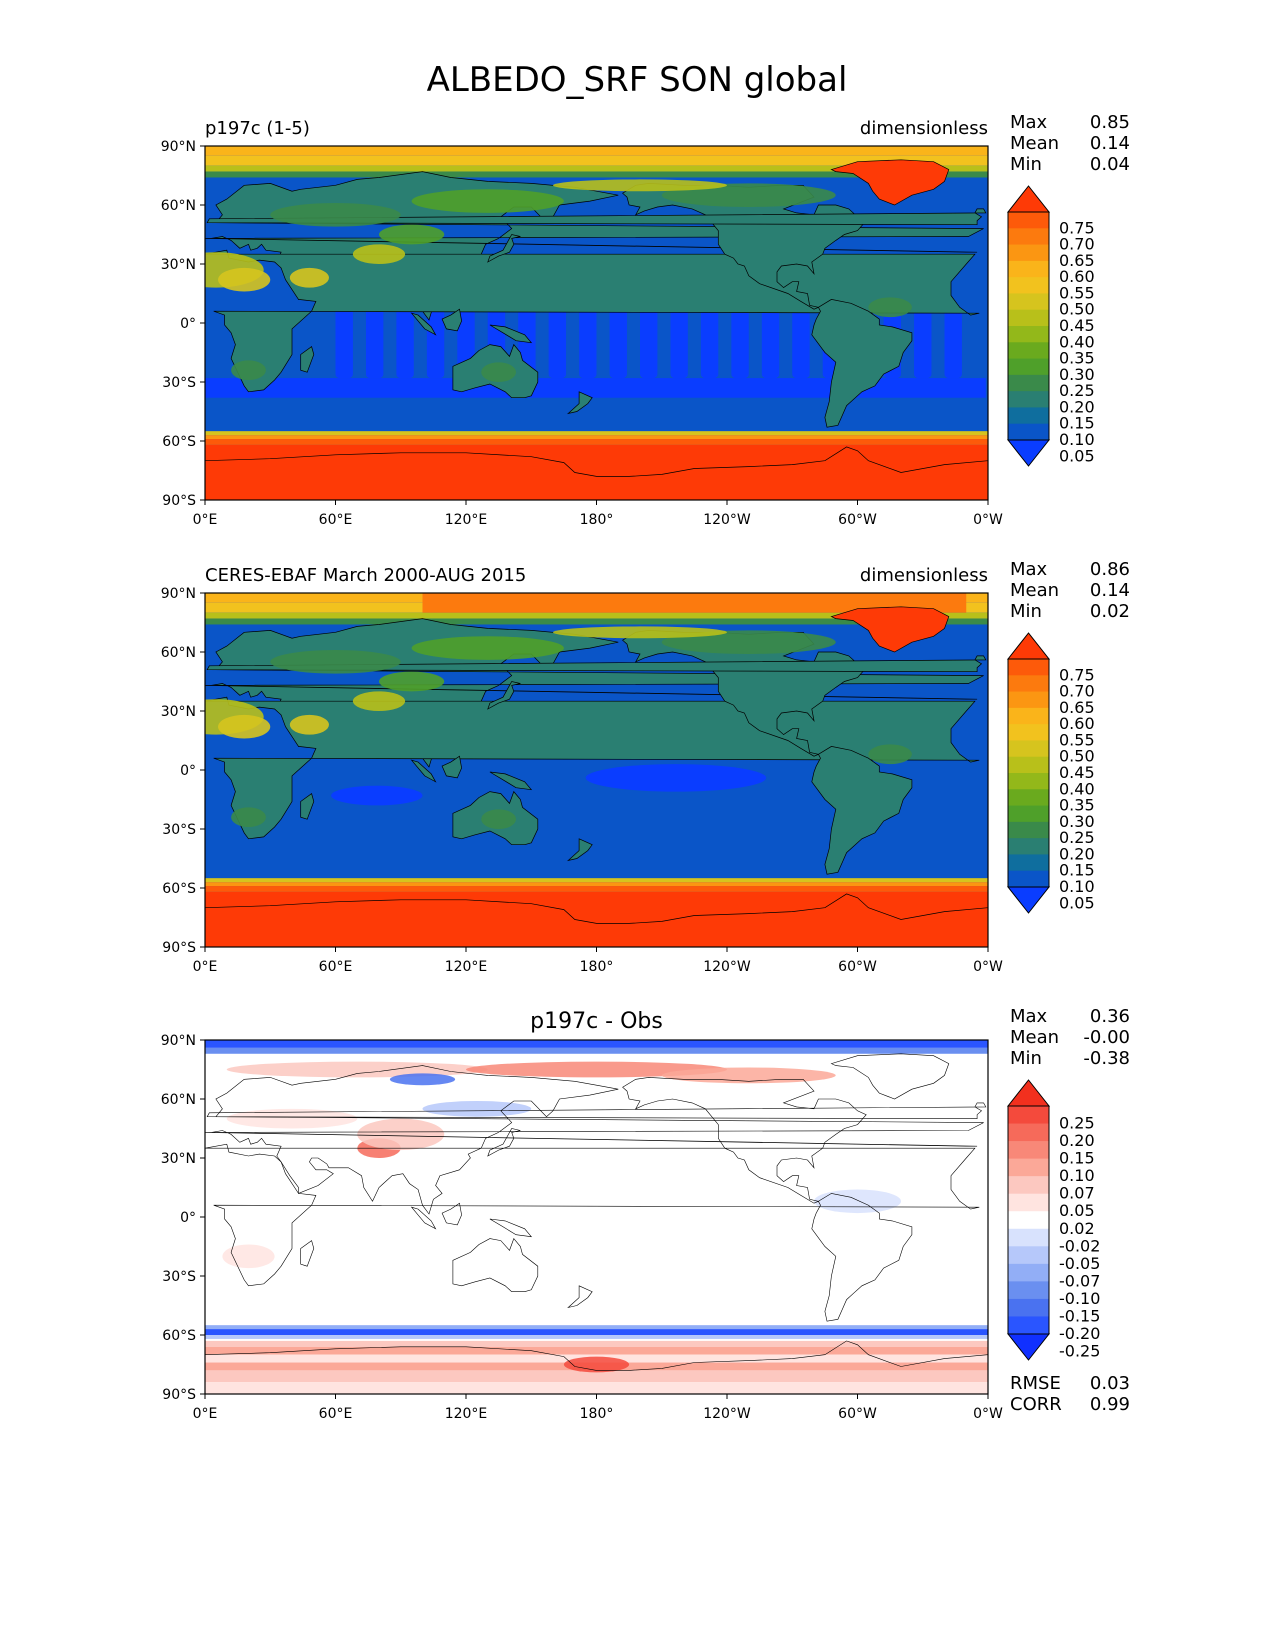 The height and width of the screenshot is (1650, 1275). Describe the element at coordinates (1106, 1058) in the screenshot. I see `stat-value: -0.38` at that location.